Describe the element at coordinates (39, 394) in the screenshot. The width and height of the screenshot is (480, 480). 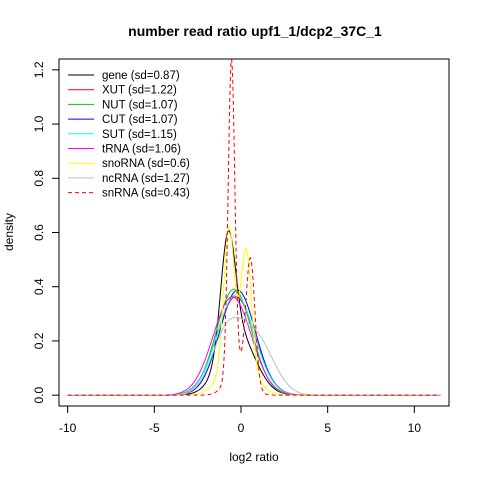
I see `y-tick-label: 0.0` at that location.